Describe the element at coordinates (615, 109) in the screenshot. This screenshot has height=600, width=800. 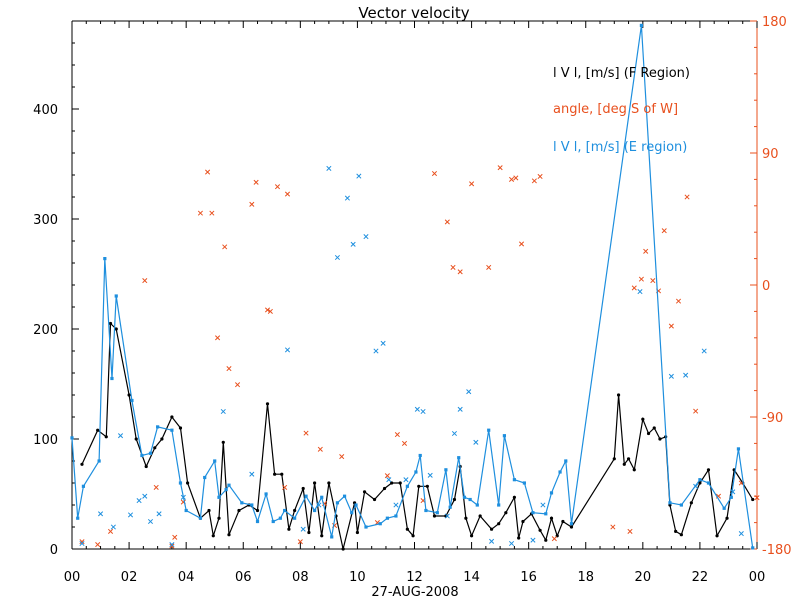
I see `legend-entry: angle, [deg S of W]` at that location.